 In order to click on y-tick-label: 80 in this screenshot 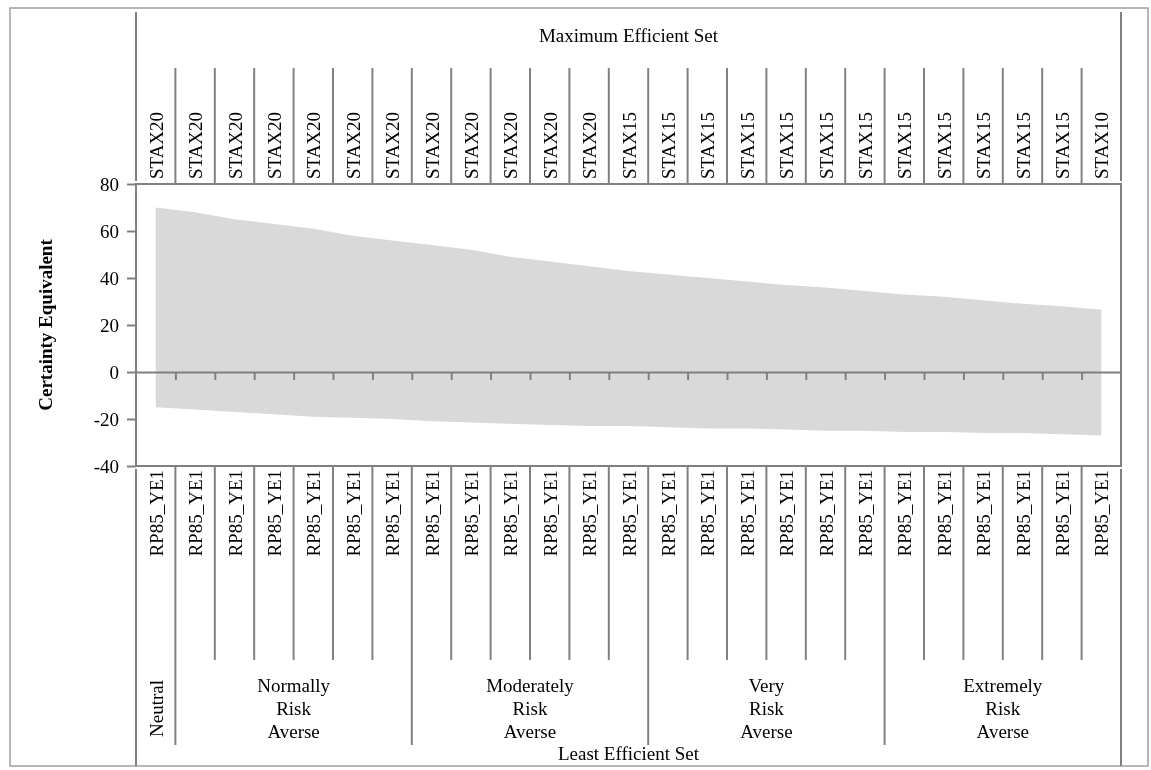, I will do `click(109, 184)`.